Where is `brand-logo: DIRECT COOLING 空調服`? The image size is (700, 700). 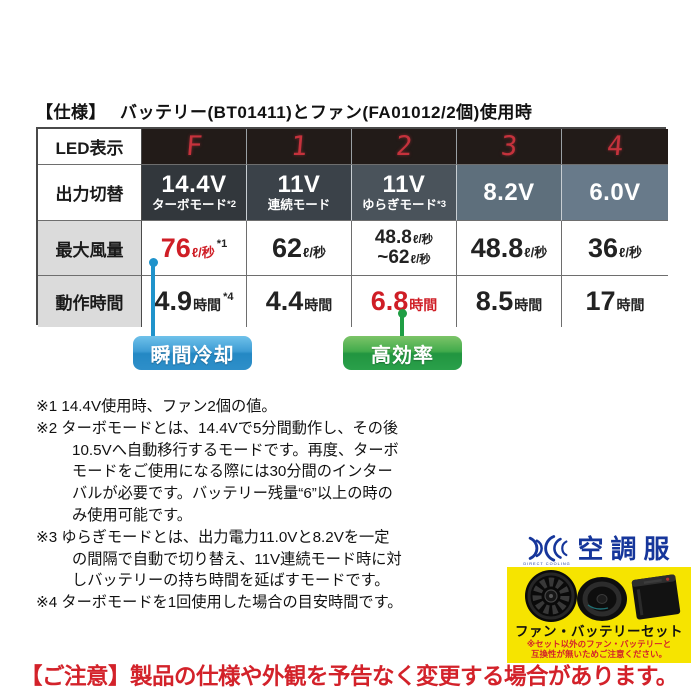
brand-logo: DIRECT COOLING 空調服 is located at coordinates (599, 550).